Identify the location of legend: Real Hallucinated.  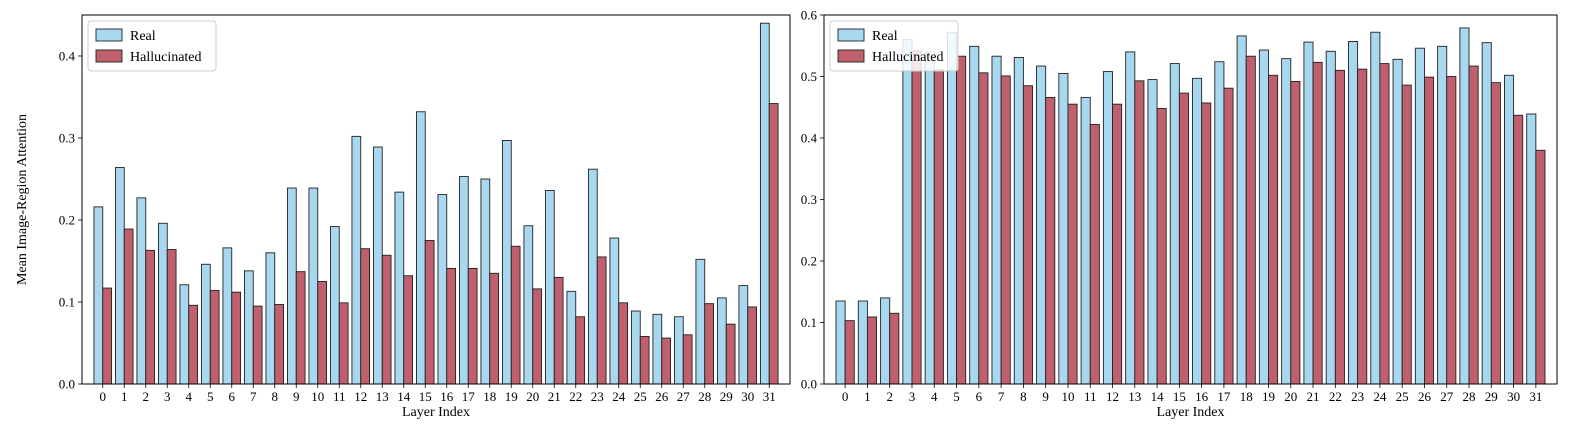
(894, 46).